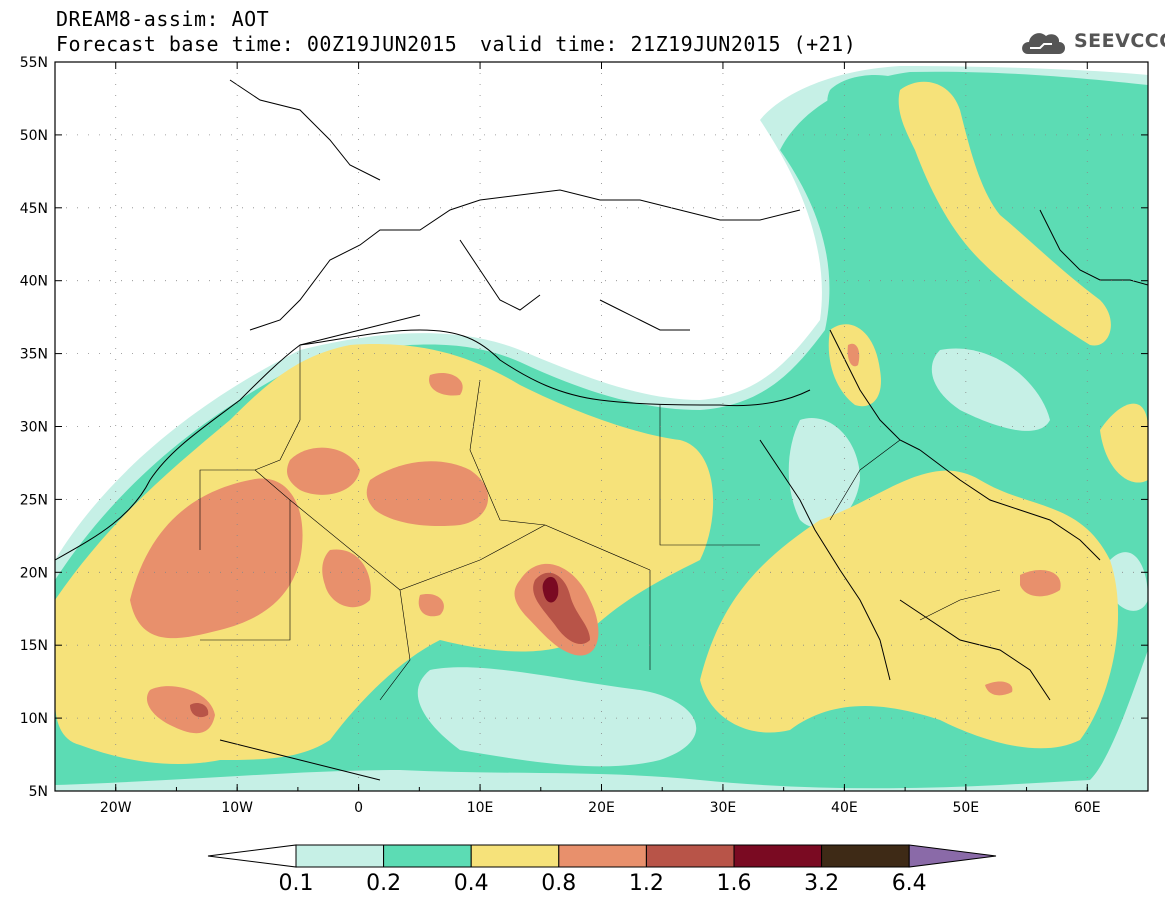 The image size is (1165, 905). Describe the element at coordinates (734, 883) in the screenshot. I see `colorbar-level-label: 1.6` at that location.